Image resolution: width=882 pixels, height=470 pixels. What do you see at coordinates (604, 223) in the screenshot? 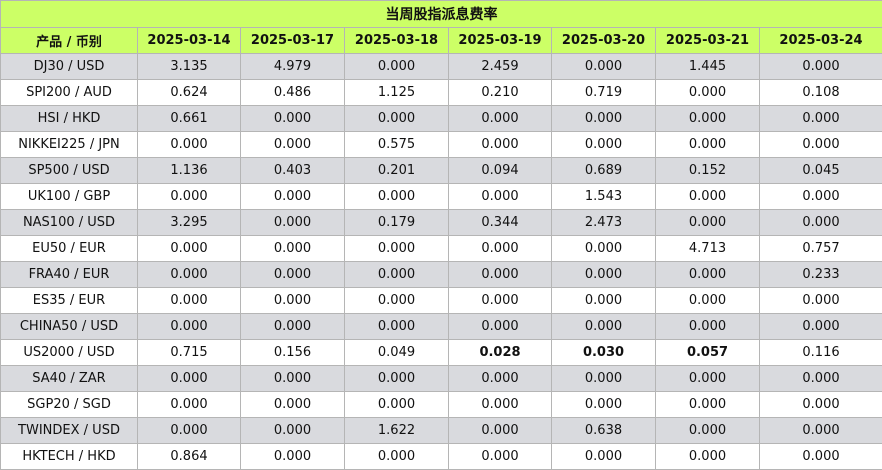
I see `rate-cell: 2.473` at bounding box center [604, 223].